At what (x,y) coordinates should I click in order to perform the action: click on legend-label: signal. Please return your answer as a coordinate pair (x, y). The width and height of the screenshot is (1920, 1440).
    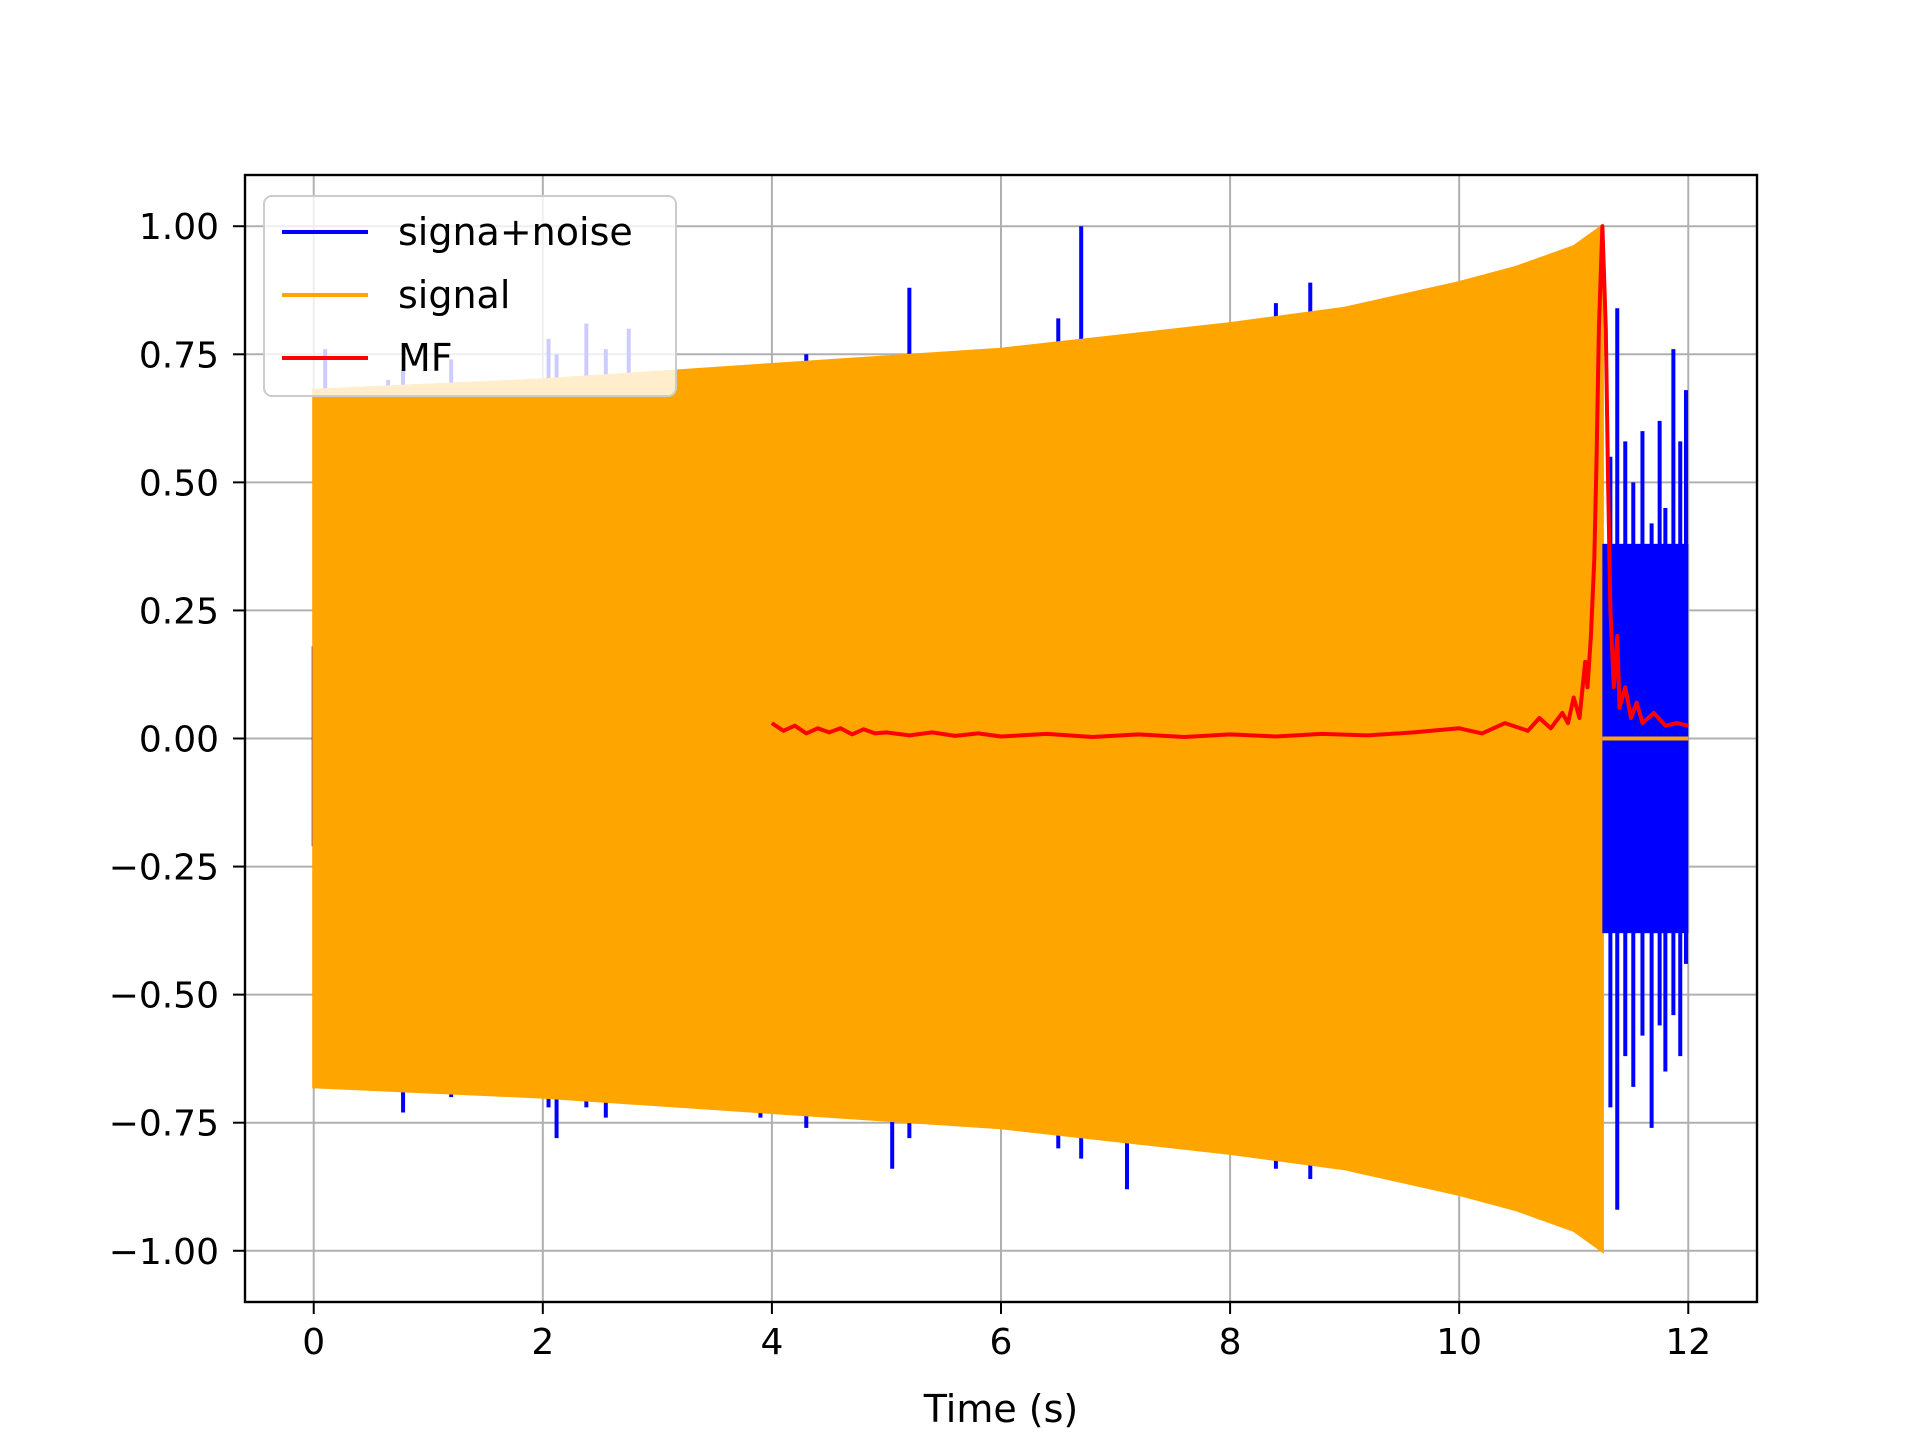
    Looking at the image, I should click on (454, 295).